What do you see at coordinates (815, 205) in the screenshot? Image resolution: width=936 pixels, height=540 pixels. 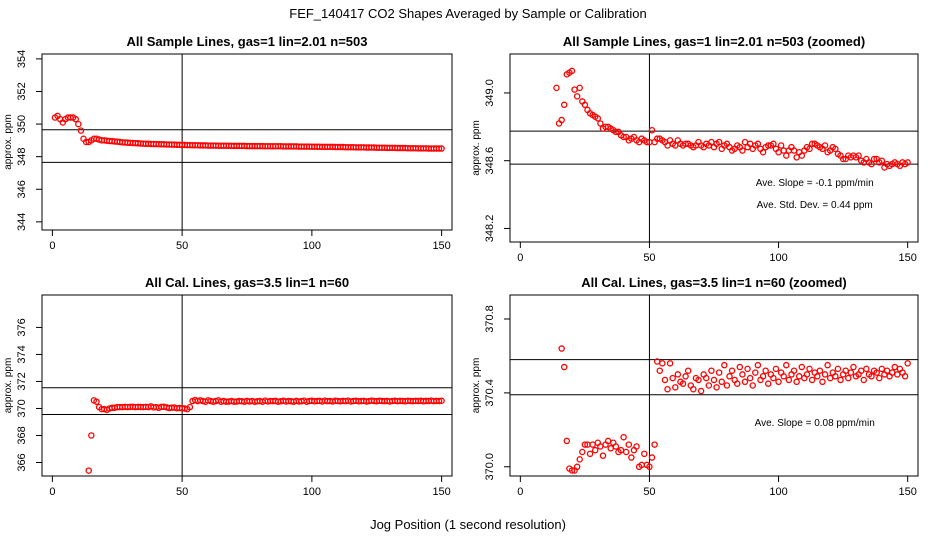 I see `annotation-text: Ave. Std. Dev. = 0.44 ppm` at bounding box center [815, 205].